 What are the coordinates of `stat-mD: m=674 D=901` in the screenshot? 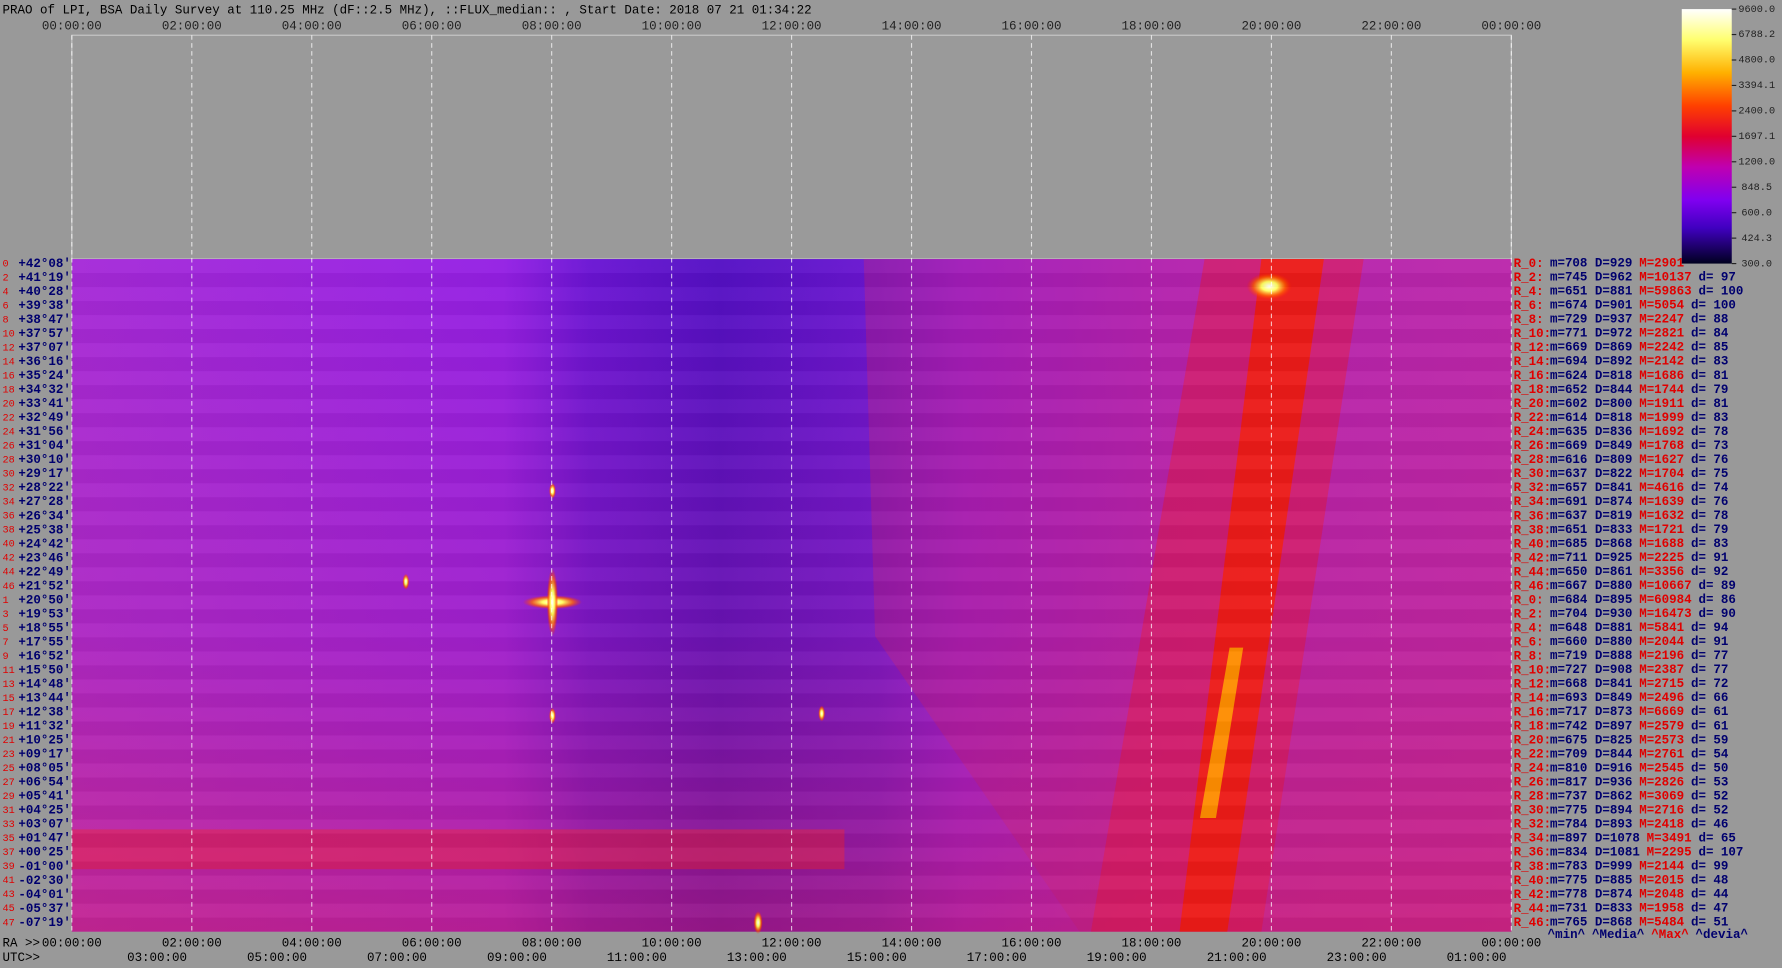 It's located at (1591, 306).